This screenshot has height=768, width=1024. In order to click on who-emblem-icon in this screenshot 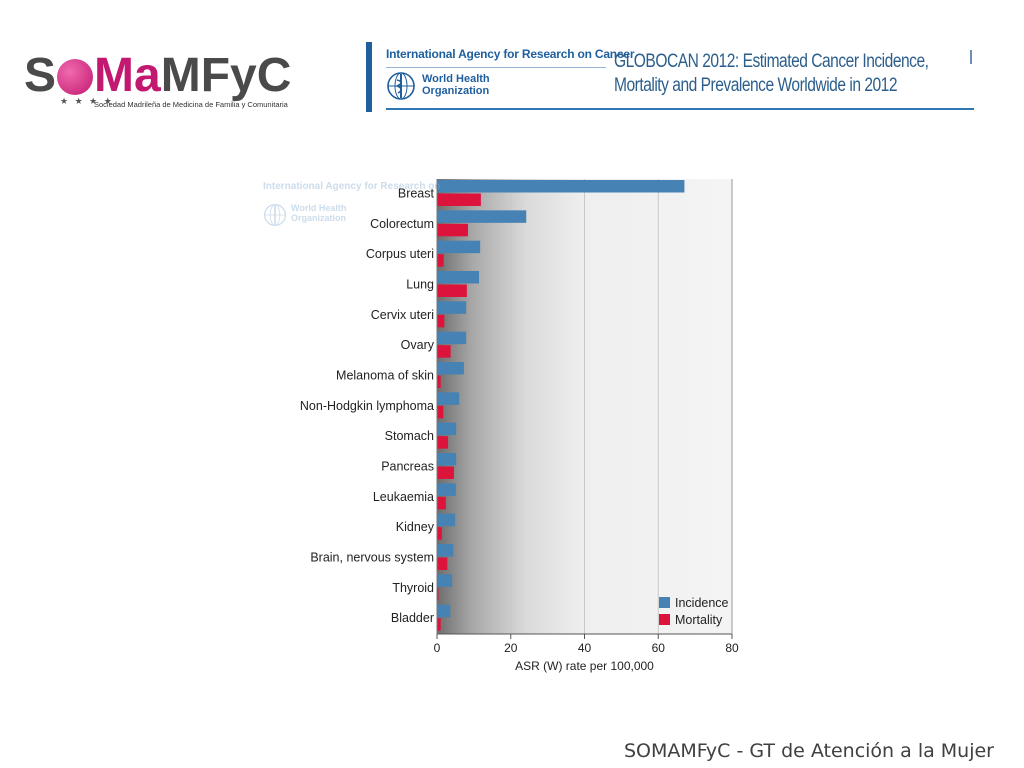, I will do `click(401, 86)`.